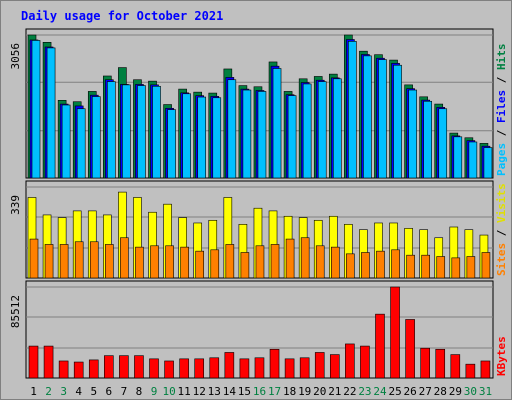 This screenshot has height=401, width=512. I want to click on x-tick-label: 18, so click(289, 391).